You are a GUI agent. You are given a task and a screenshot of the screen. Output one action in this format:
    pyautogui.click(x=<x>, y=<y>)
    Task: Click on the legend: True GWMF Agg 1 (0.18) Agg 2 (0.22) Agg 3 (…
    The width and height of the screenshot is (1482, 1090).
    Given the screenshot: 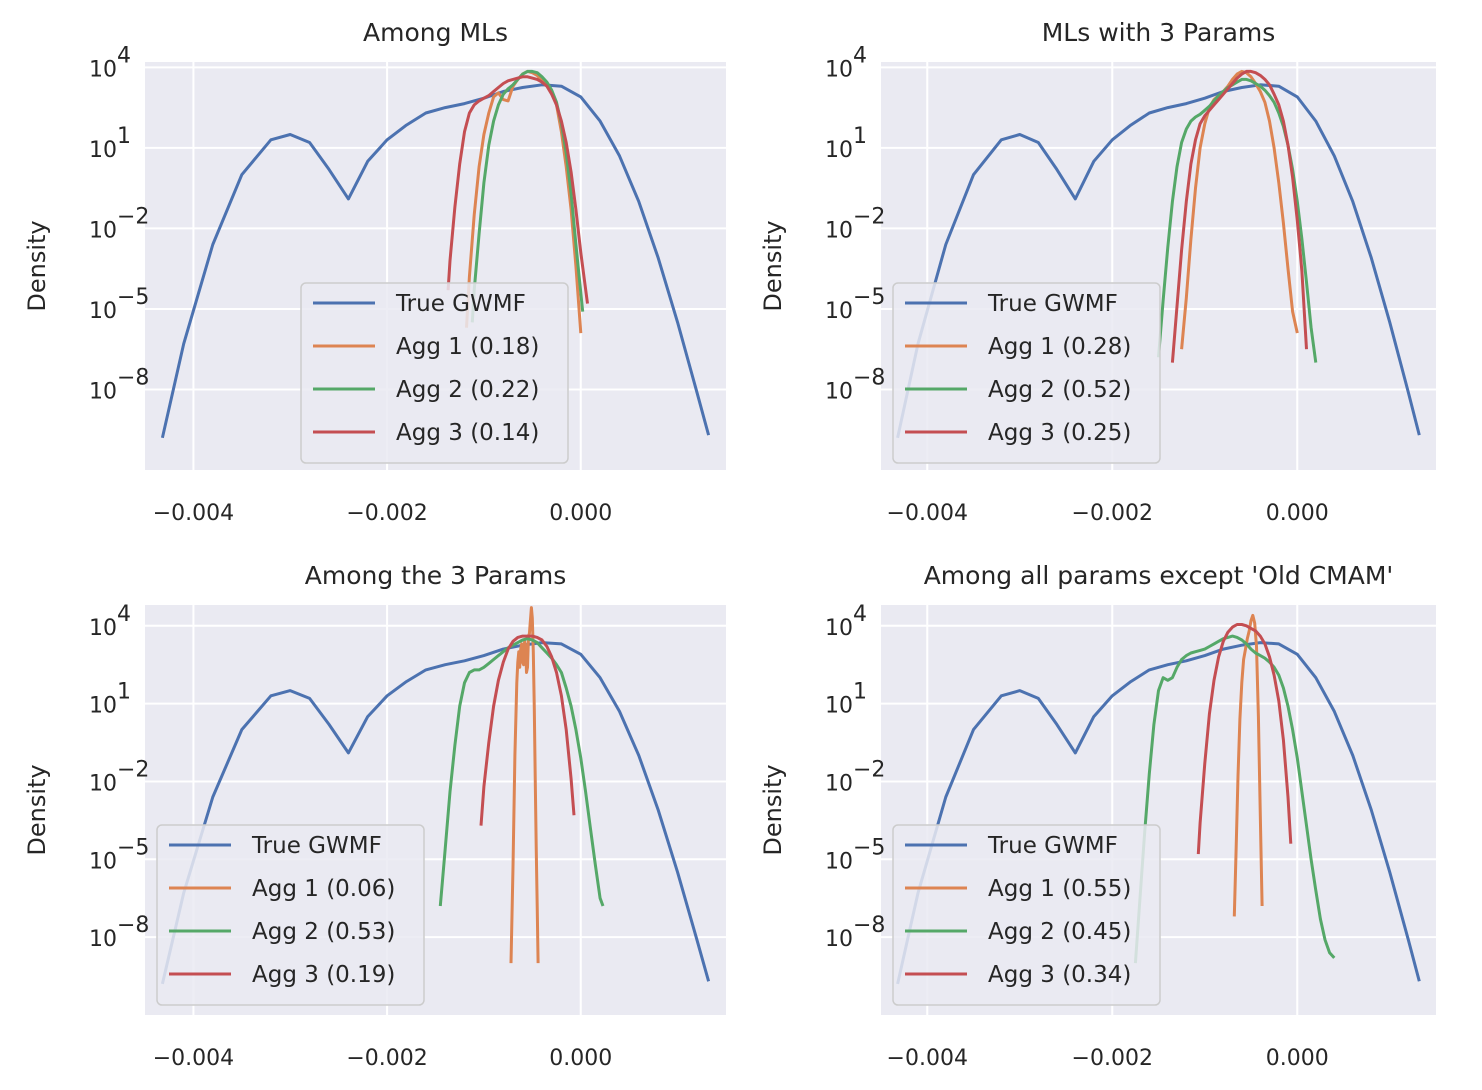 What is the action you would take?
    pyautogui.click(x=434, y=373)
    